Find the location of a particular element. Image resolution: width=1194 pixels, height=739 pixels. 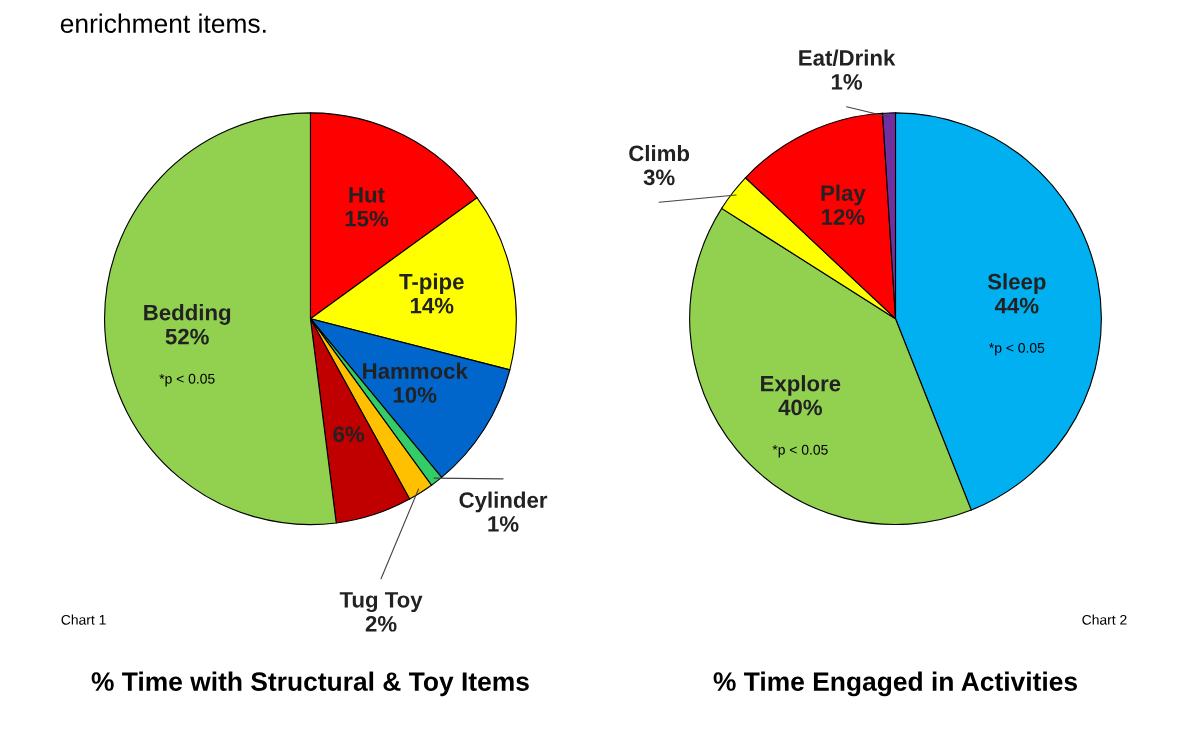

caption: Chart 2 is located at coordinates (1104, 619).